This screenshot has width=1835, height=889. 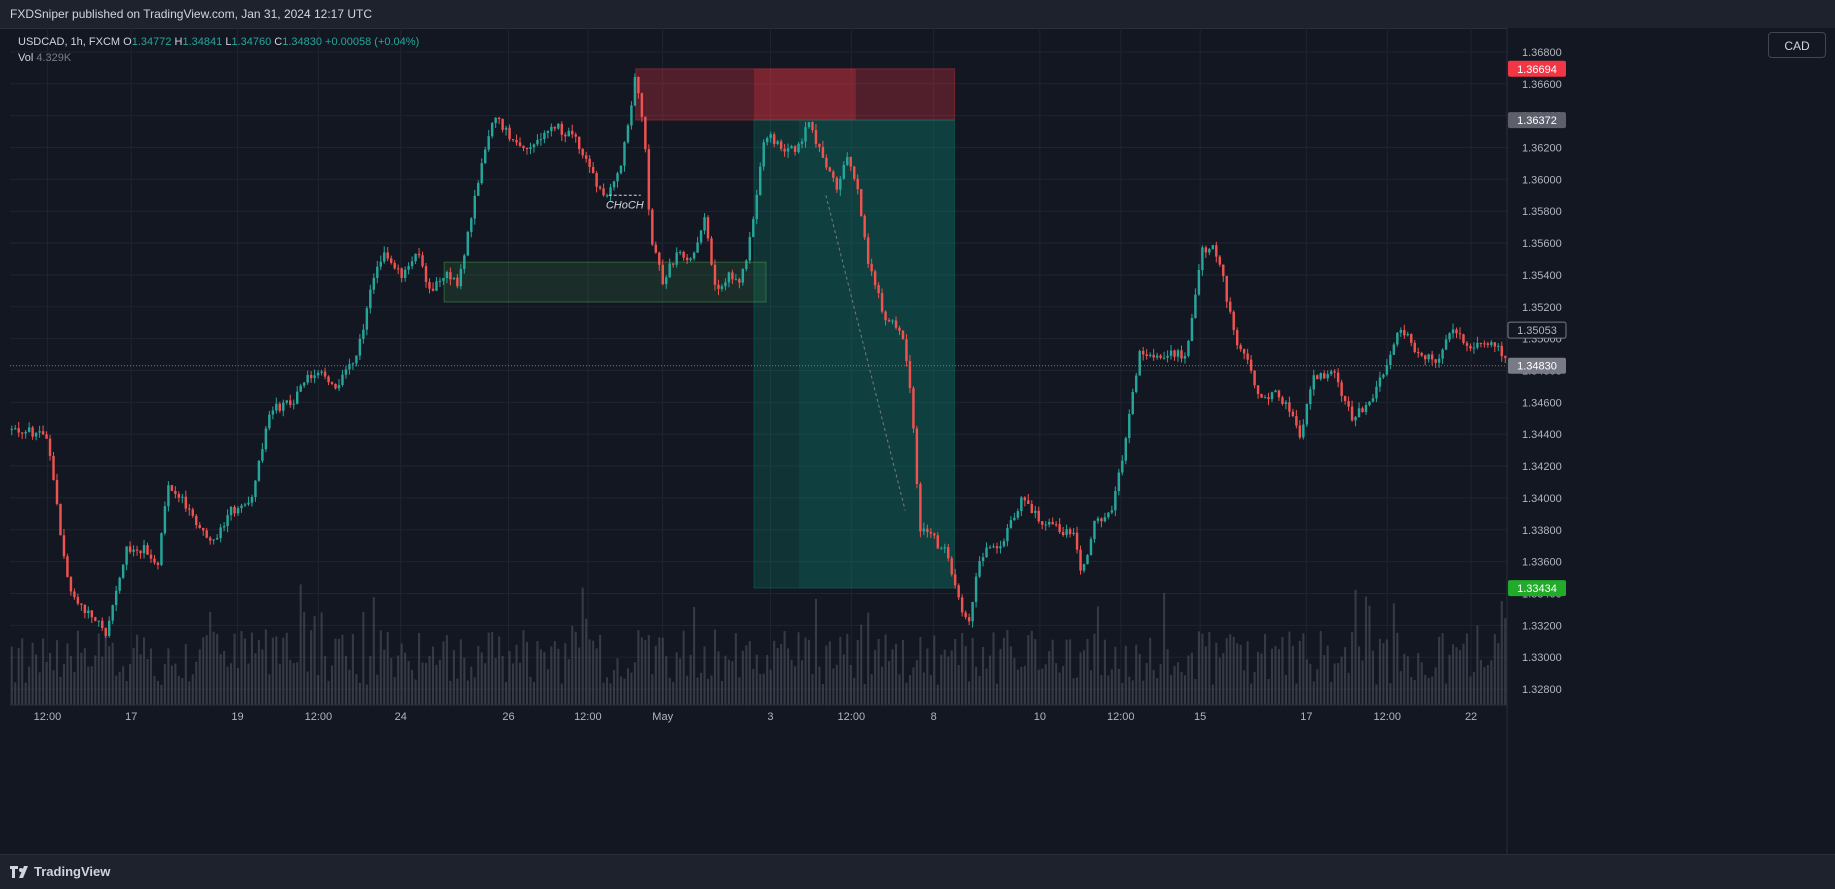 I want to click on tradingview-brand: TradingView, so click(x=60, y=871).